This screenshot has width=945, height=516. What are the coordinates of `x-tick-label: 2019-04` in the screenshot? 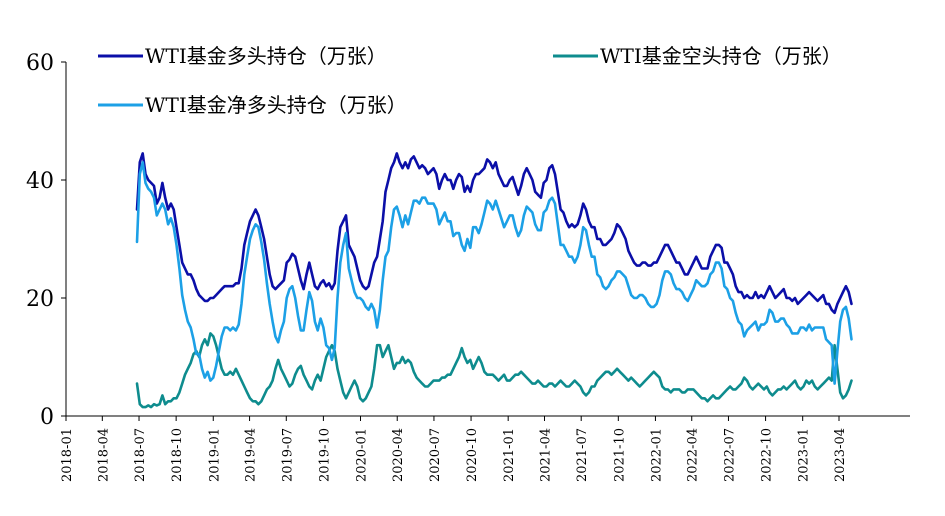 It's located at (251, 455).